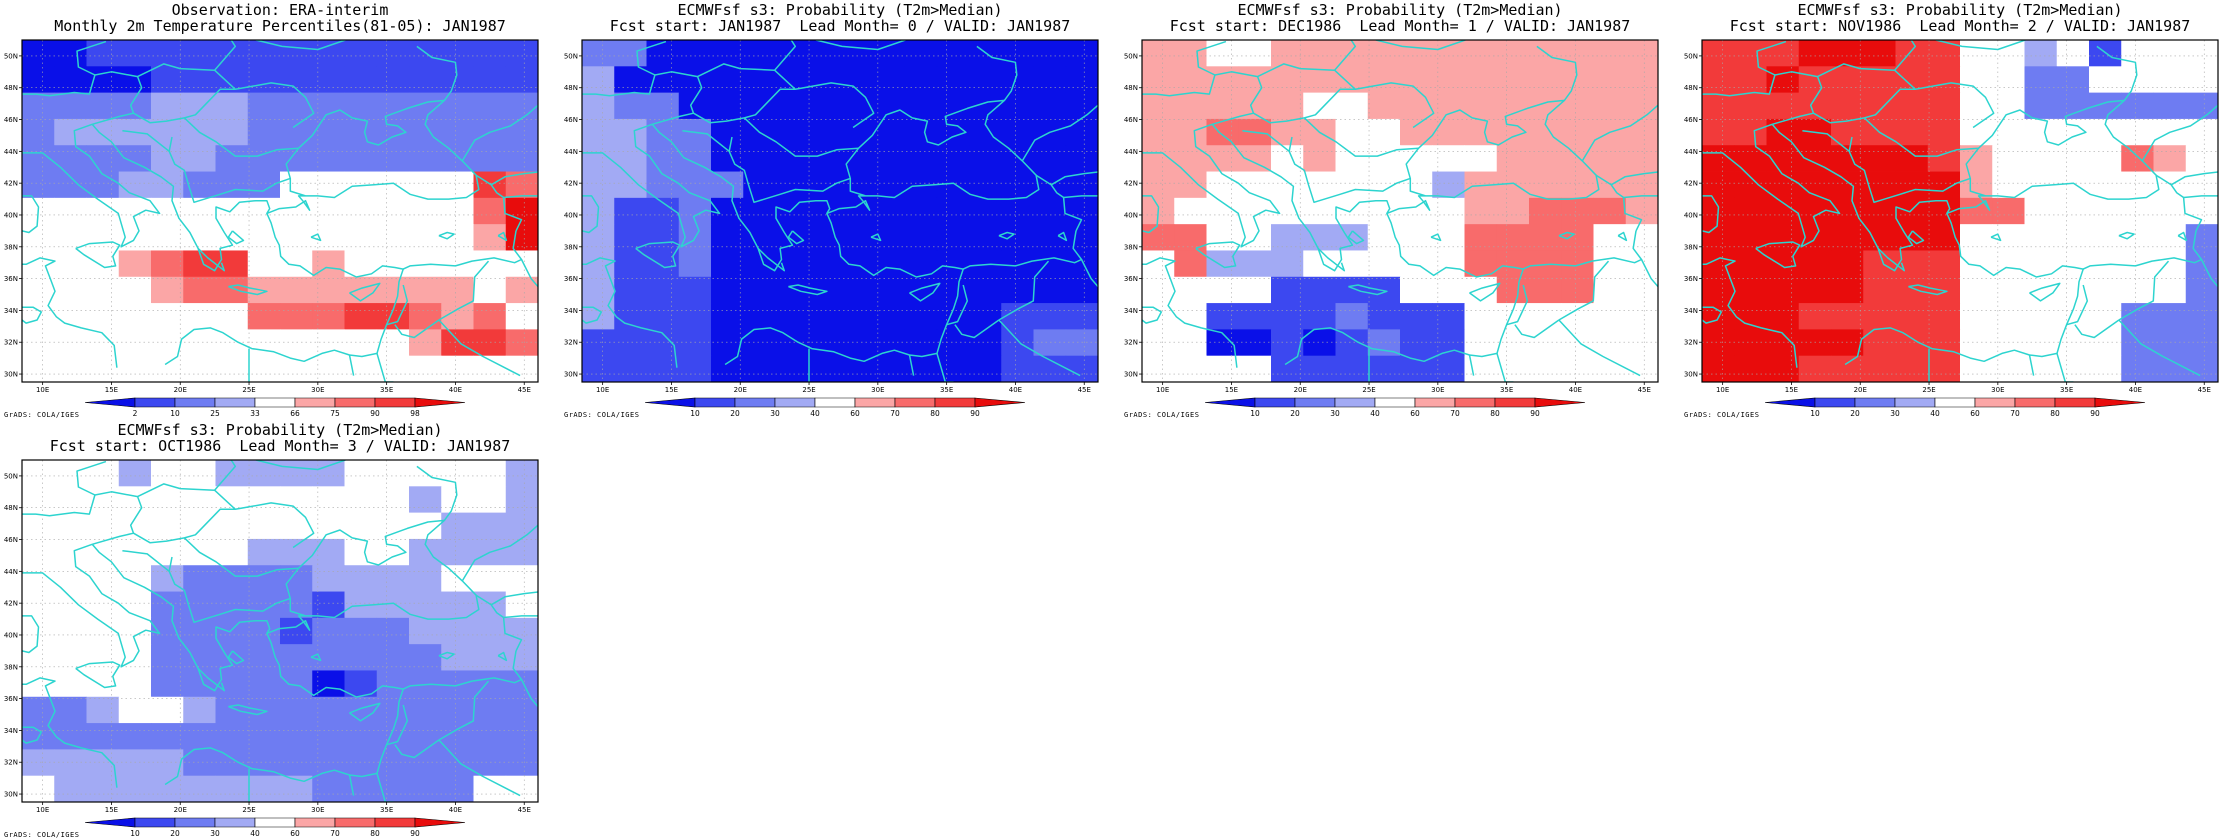 Image resolution: width=2240 pixels, height=840 pixels. I want to click on lon-label: 35E, so click(1506, 390).